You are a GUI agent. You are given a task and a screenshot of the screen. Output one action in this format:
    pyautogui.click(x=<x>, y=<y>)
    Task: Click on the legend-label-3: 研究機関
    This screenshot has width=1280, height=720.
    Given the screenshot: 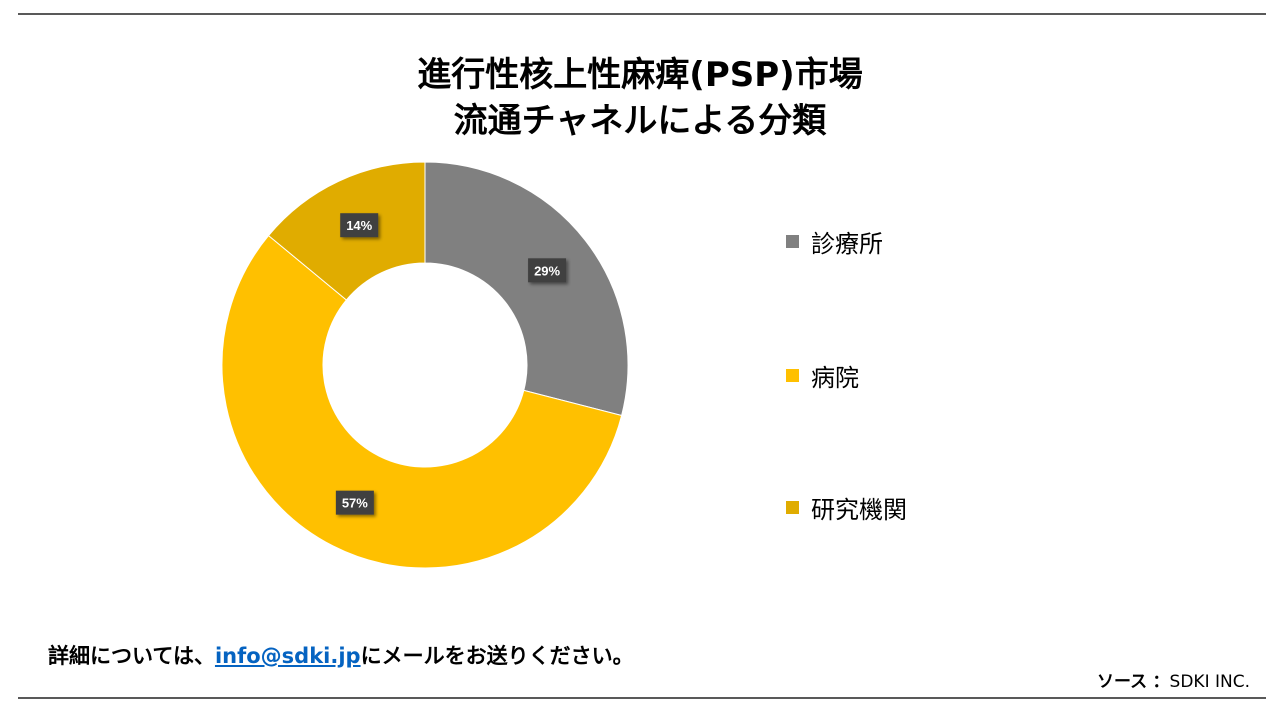 What is the action you would take?
    pyautogui.click(x=859, y=510)
    